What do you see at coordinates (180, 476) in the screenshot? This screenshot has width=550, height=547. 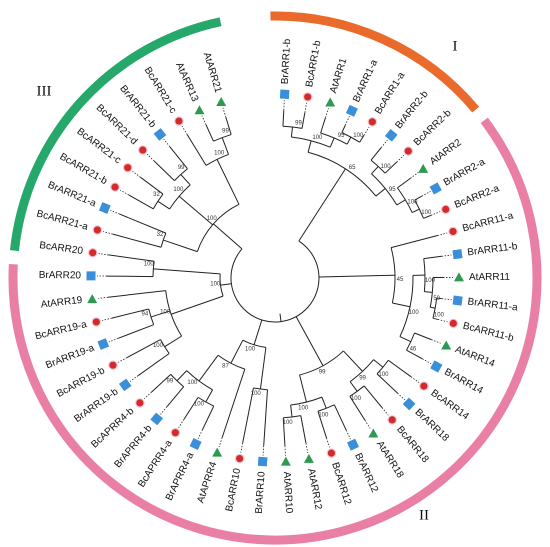 I see `leaf-label: BrAPRR4-a` at bounding box center [180, 476].